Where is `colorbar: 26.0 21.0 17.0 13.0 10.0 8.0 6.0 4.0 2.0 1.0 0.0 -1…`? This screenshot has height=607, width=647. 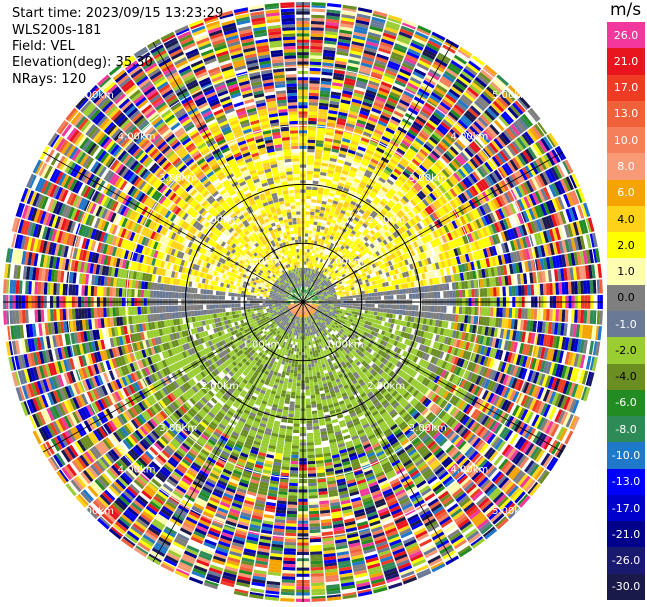 colorbar: 26.0 21.0 17.0 13.0 10.0 8.0 6.0 4.0 2.0 1.0 0.0 -1… is located at coordinates (626, 311).